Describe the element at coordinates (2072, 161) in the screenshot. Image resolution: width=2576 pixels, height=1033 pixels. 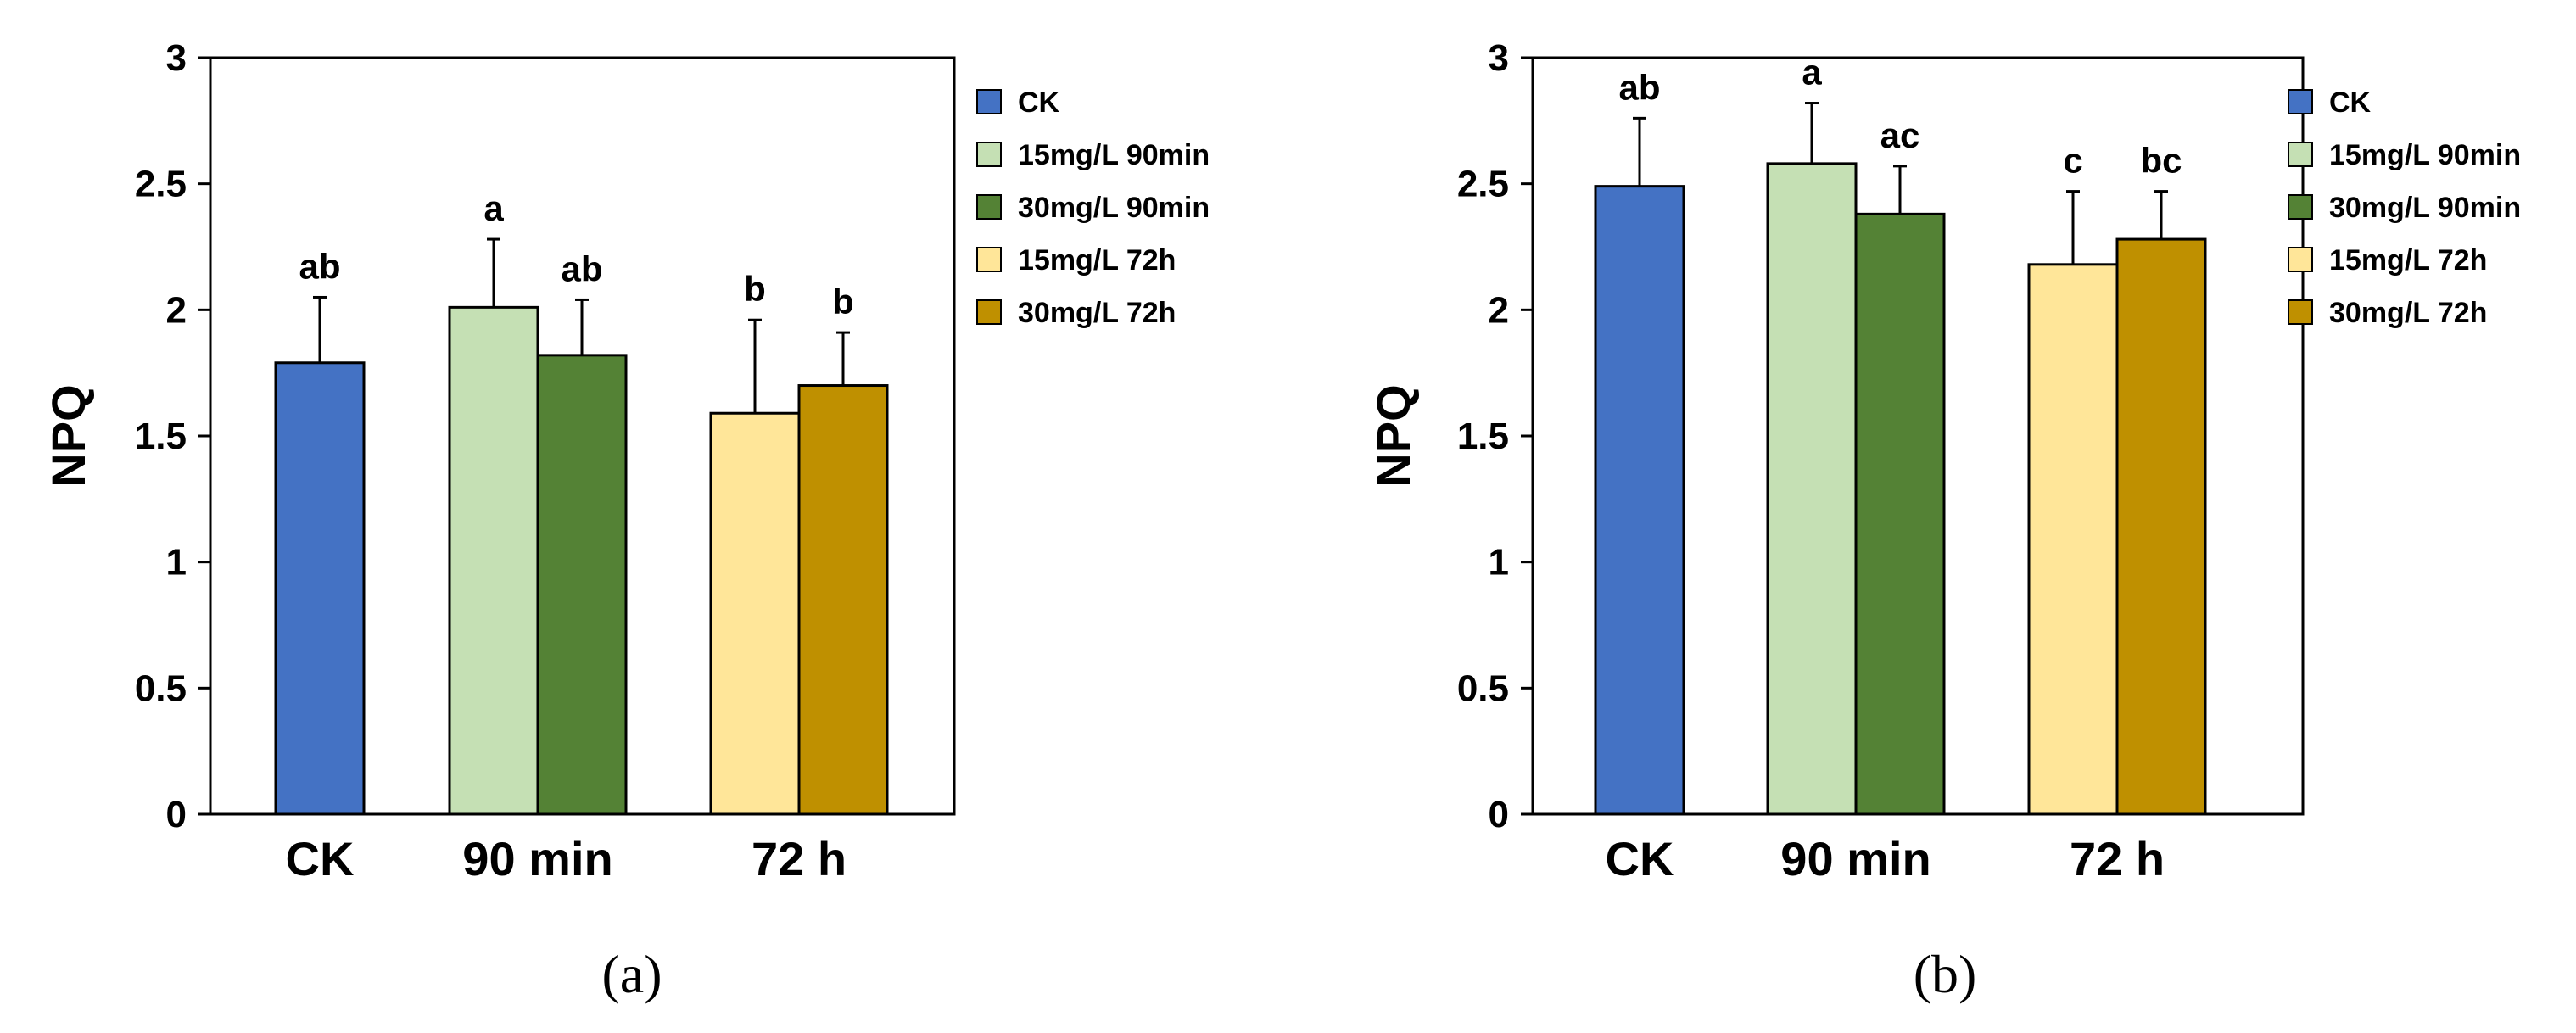
I see `significance-label: c` at that location.